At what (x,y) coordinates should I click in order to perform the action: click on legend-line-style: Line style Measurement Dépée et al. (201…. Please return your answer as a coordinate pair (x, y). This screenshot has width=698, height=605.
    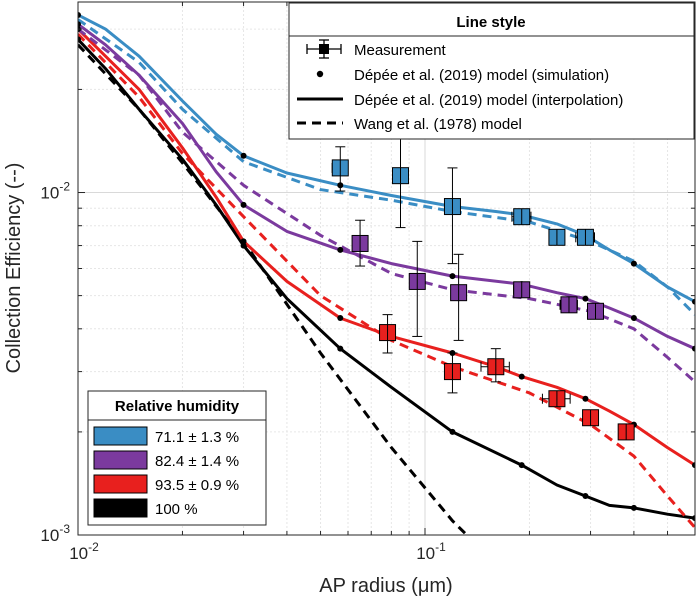
    Looking at the image, I should click on (491, 71).